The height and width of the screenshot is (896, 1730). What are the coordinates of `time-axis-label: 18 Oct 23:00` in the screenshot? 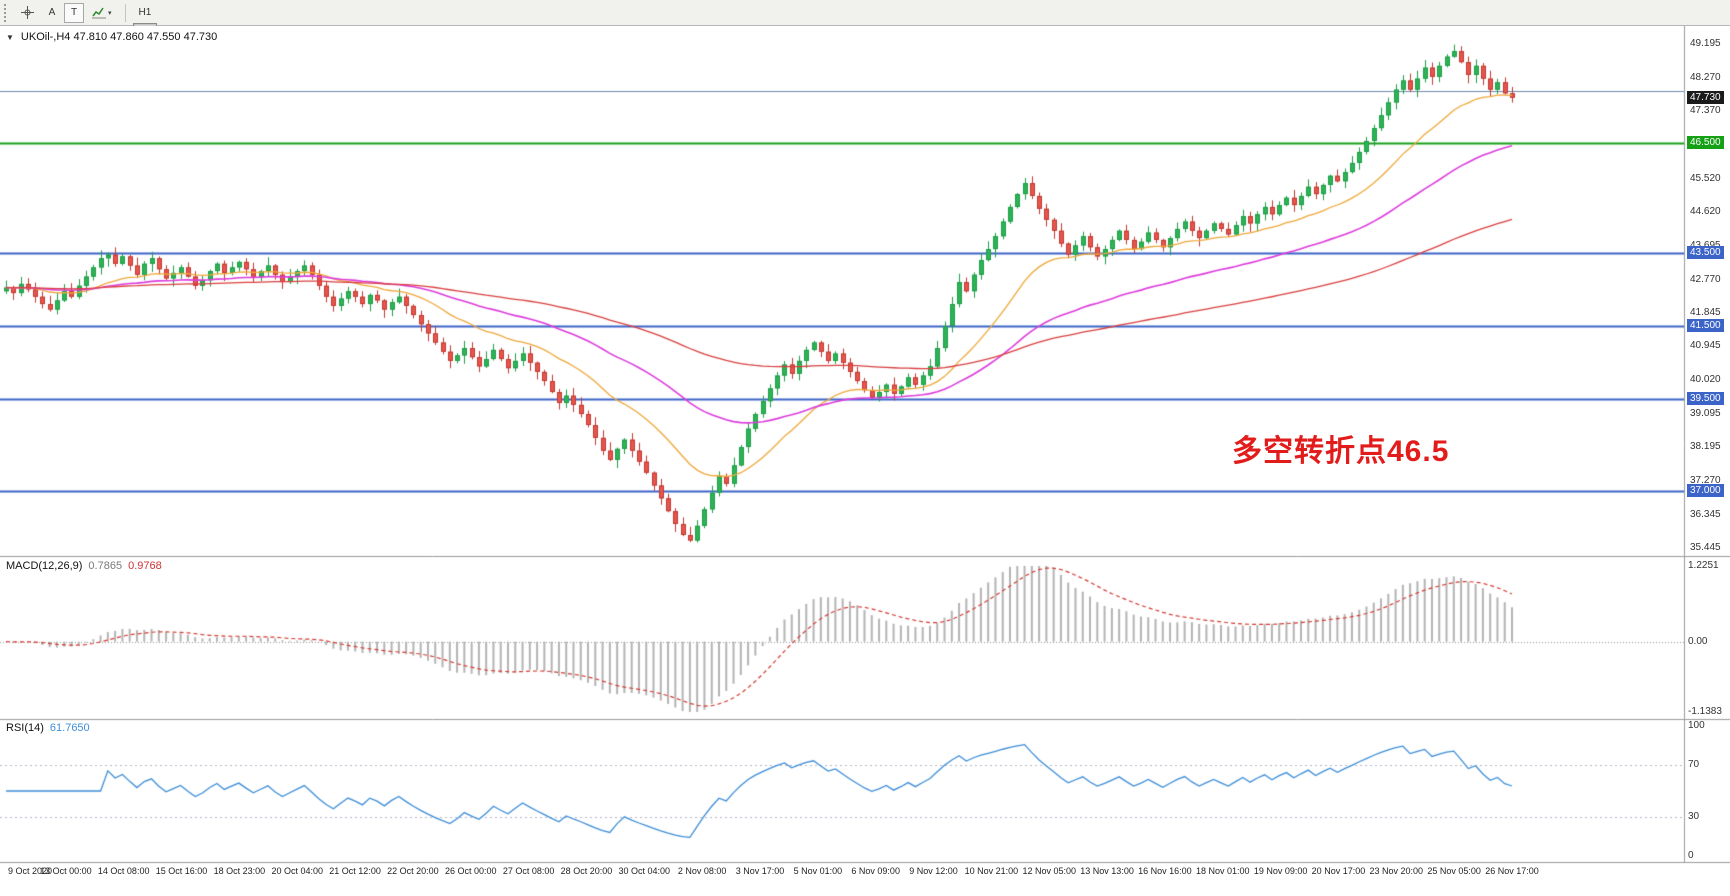 It's located at (239, 871).